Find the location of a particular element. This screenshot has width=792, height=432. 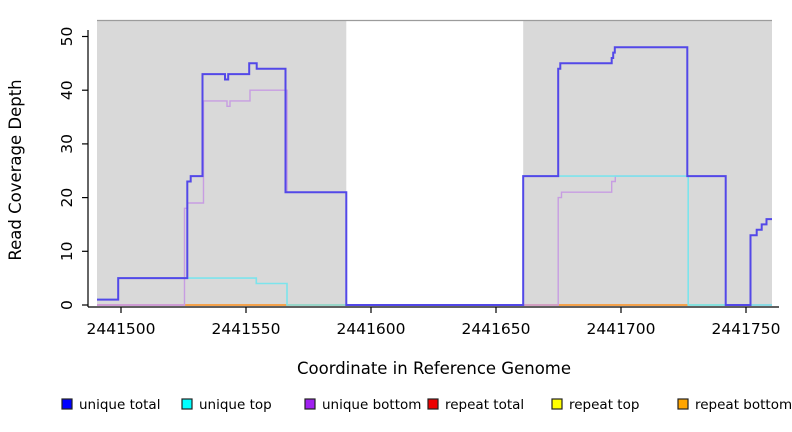

legend-label: repeat total is located at coordinates (484, 405).